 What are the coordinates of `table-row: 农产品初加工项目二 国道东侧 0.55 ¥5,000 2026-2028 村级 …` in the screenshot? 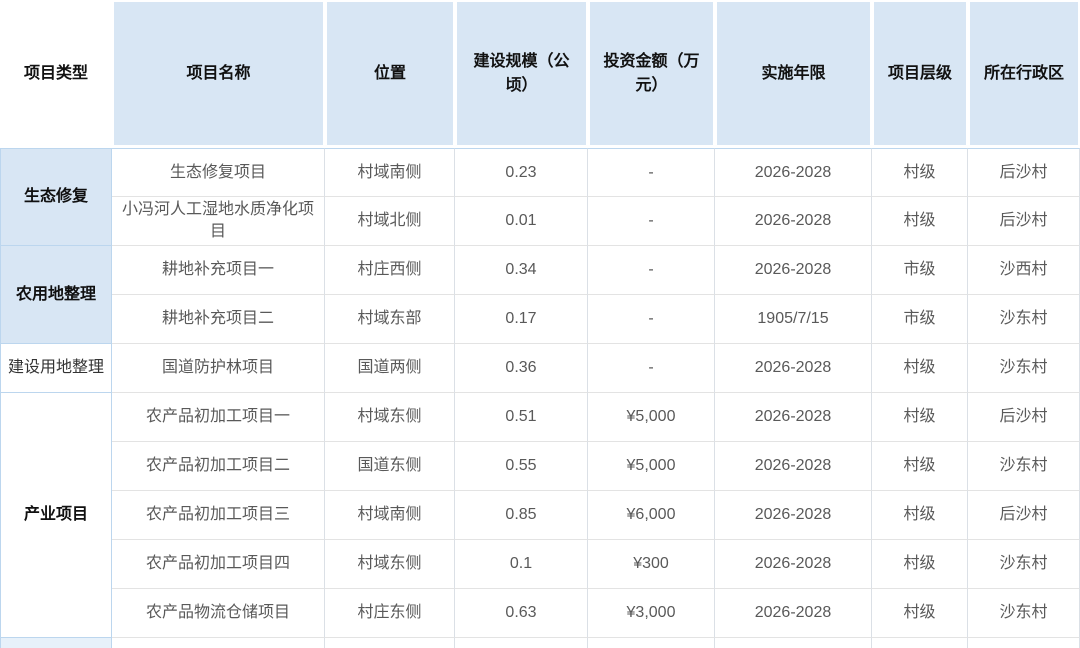 It's located at (540, 466).